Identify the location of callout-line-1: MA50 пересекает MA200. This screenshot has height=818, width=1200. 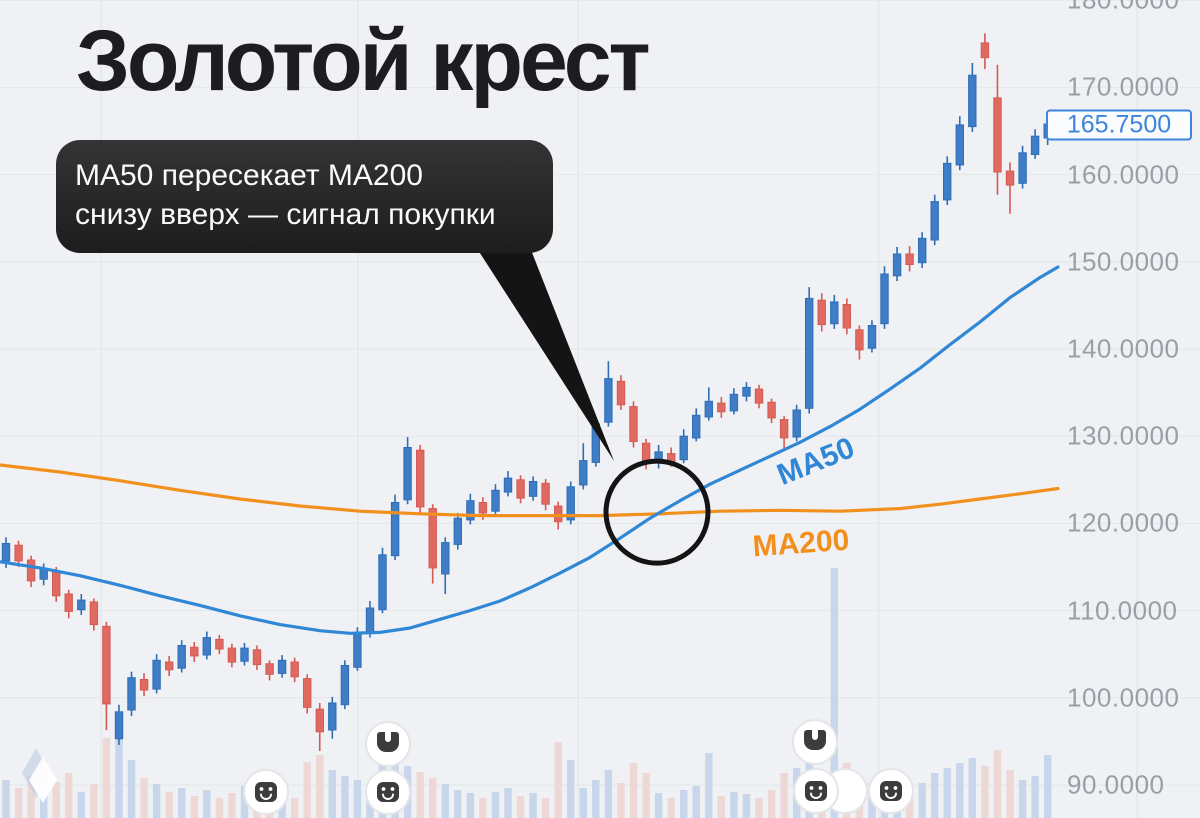
(249, 175).